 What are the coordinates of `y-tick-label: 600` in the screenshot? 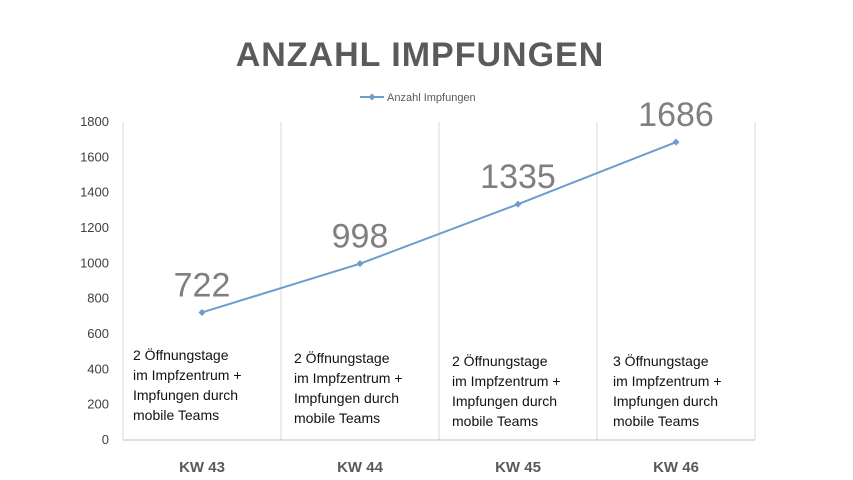 It's located at (98, 333).